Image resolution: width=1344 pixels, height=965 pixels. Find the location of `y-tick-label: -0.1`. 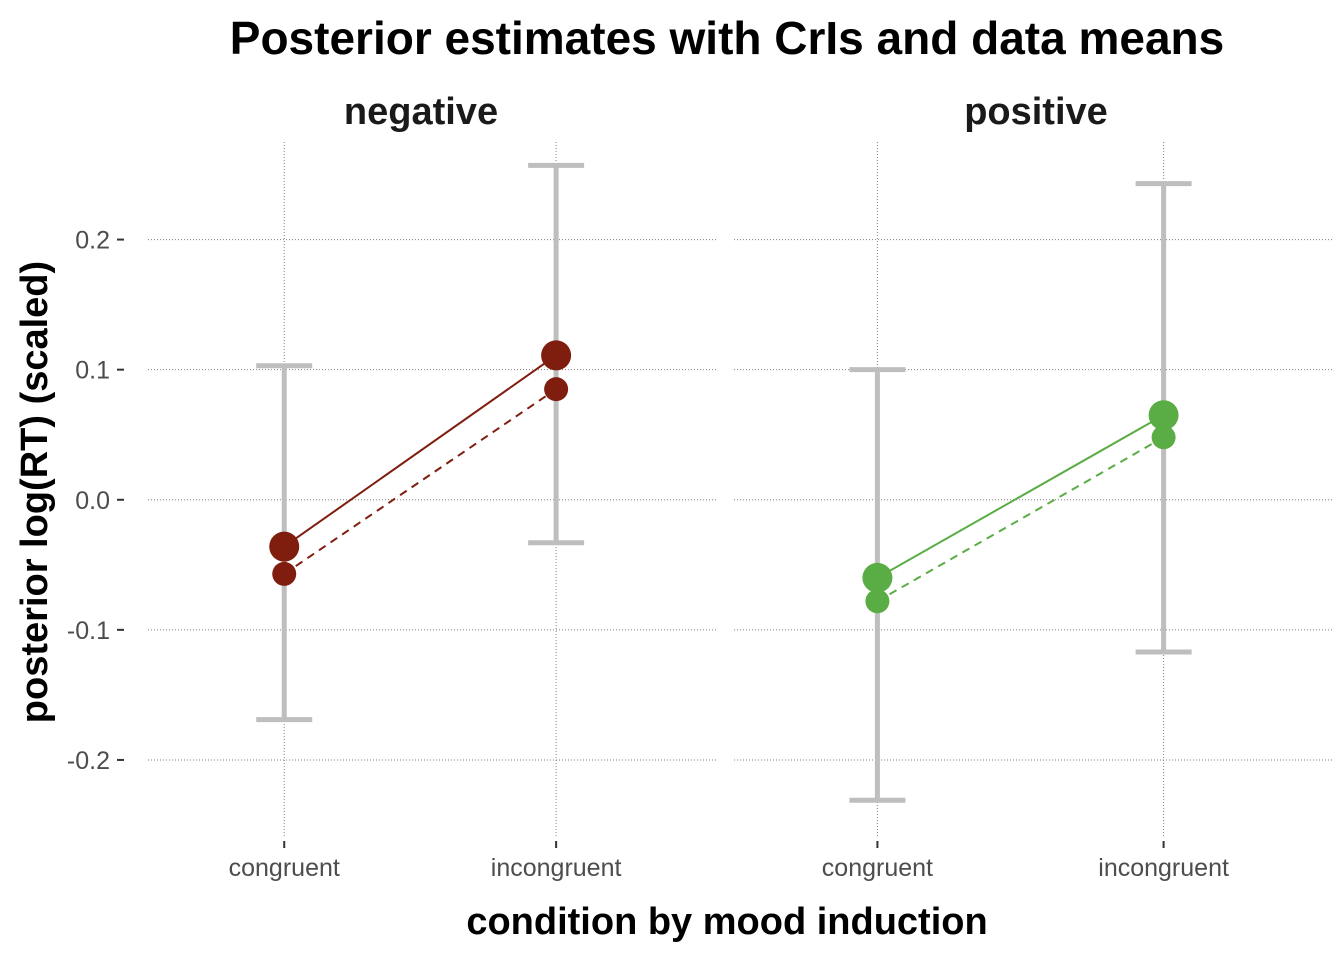

y-tick-label: -0.1 is located at coordinates (88, 631).